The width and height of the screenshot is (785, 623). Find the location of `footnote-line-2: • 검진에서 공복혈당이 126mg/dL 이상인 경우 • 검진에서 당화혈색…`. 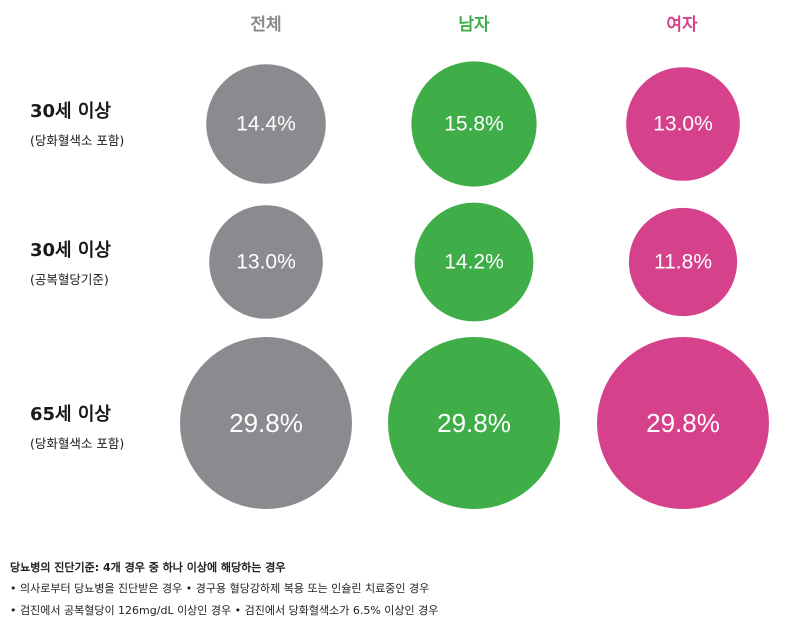

footnote-line-2: • 검진에서 공복혈당이 126mg/dL 이상인 경우 • 검진에서 당화혈색… is located at coordinates (224, 610).